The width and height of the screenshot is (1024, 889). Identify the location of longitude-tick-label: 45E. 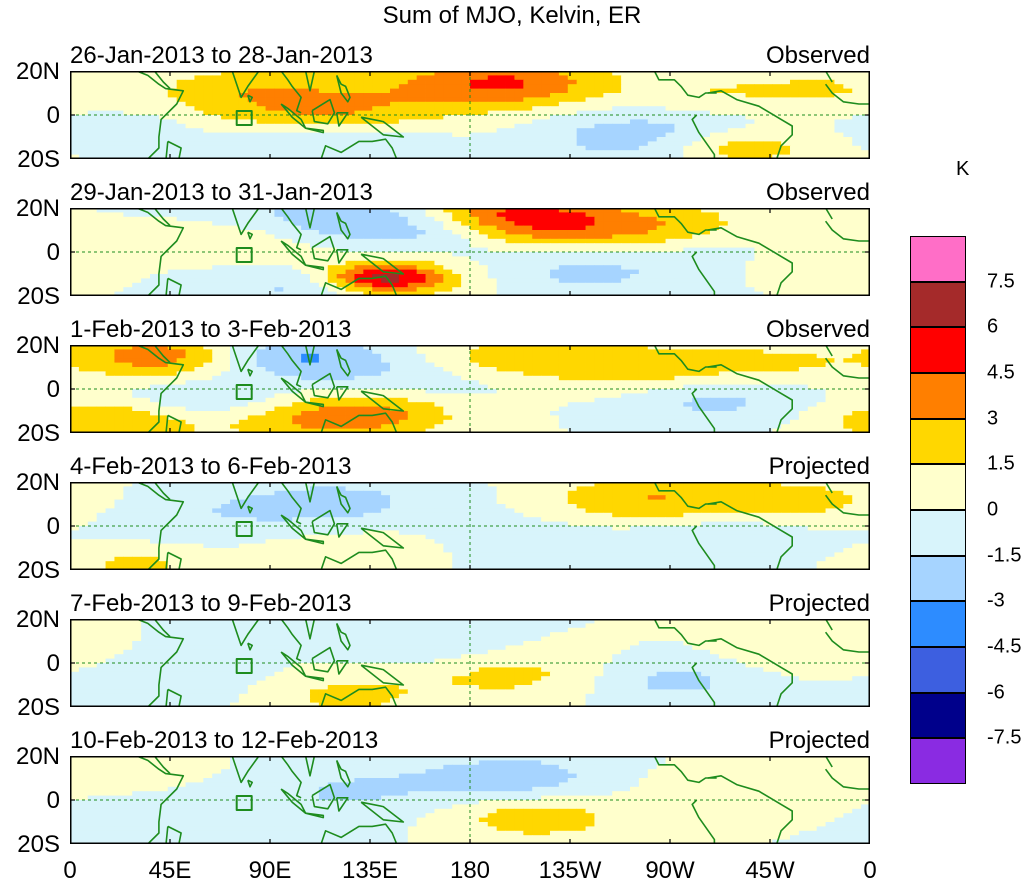
(170, 870).